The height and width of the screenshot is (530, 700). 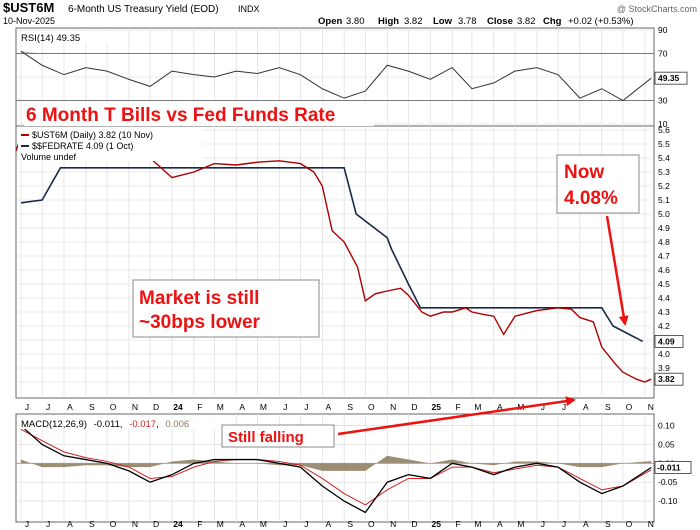 I want to click on ust6m-current-badge, so click(x=669, y=379).